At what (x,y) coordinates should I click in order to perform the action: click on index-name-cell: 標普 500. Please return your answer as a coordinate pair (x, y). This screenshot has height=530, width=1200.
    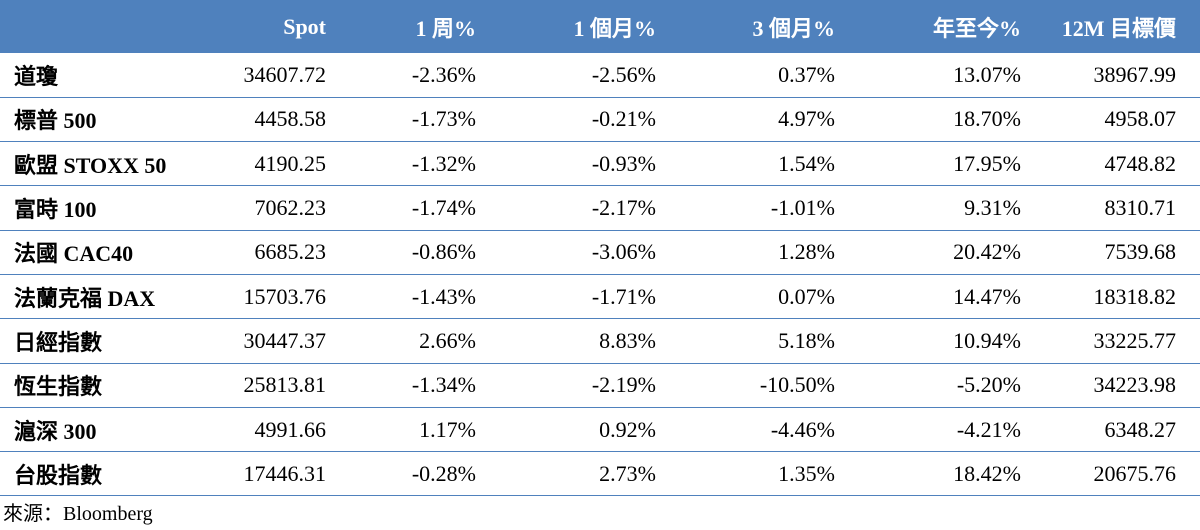
    Looking at the image, I should click on (101, 120).